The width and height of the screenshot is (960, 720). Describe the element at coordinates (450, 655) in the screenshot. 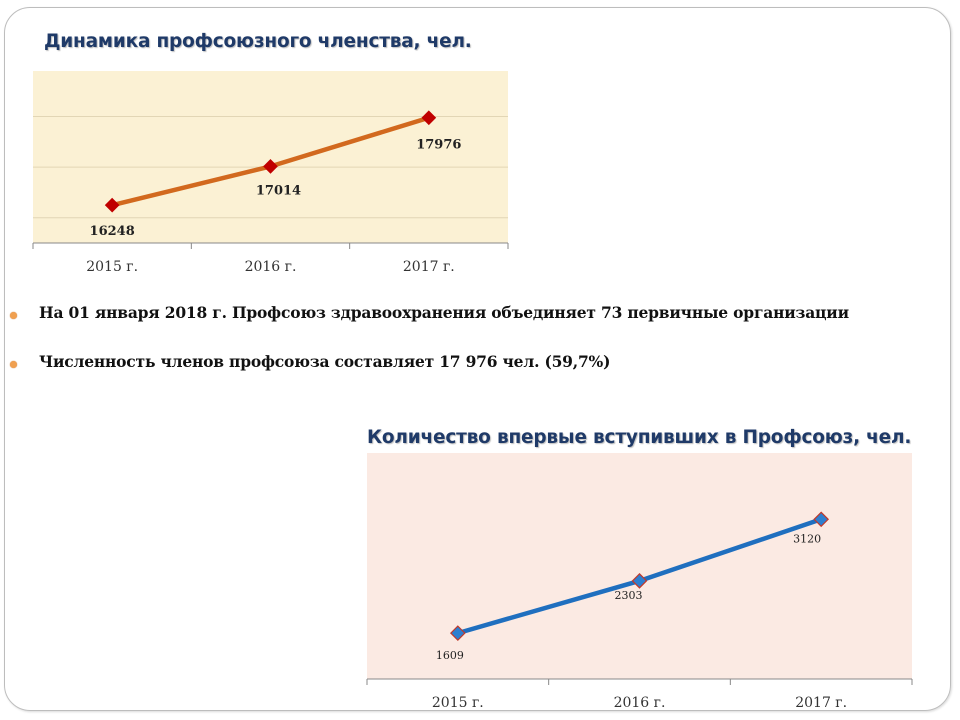

I see `data-label: 1609` at that location.